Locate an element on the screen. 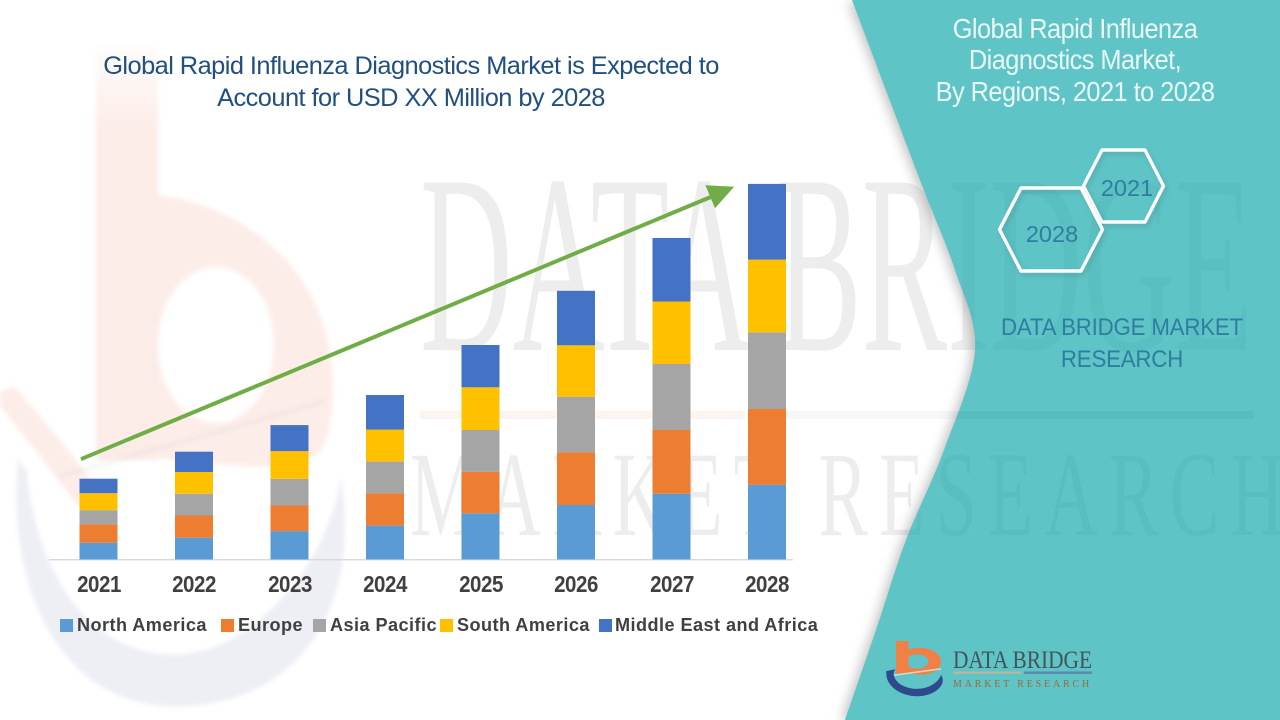 Image resolution: width=1280 pixels, height=720 pixels. svg-text: 2028 is located at coordinates (1052, 234).